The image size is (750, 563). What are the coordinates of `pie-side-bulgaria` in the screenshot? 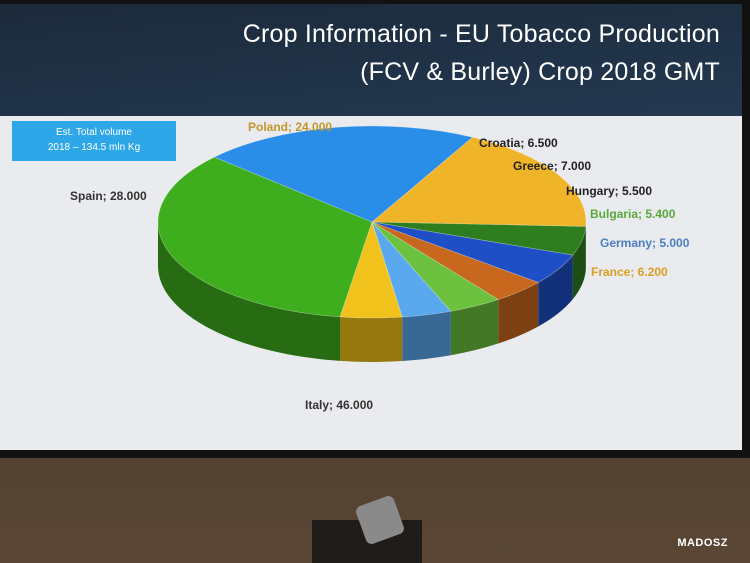 It's located at (474, 327).